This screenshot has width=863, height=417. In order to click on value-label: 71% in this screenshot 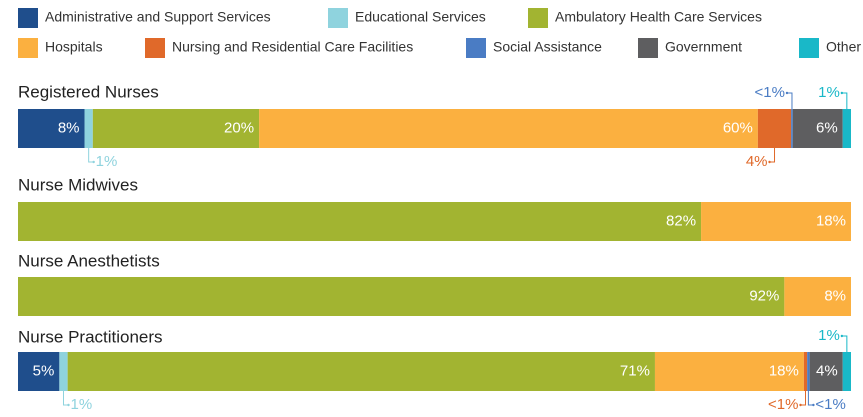, I will do `click(635, 370)`.